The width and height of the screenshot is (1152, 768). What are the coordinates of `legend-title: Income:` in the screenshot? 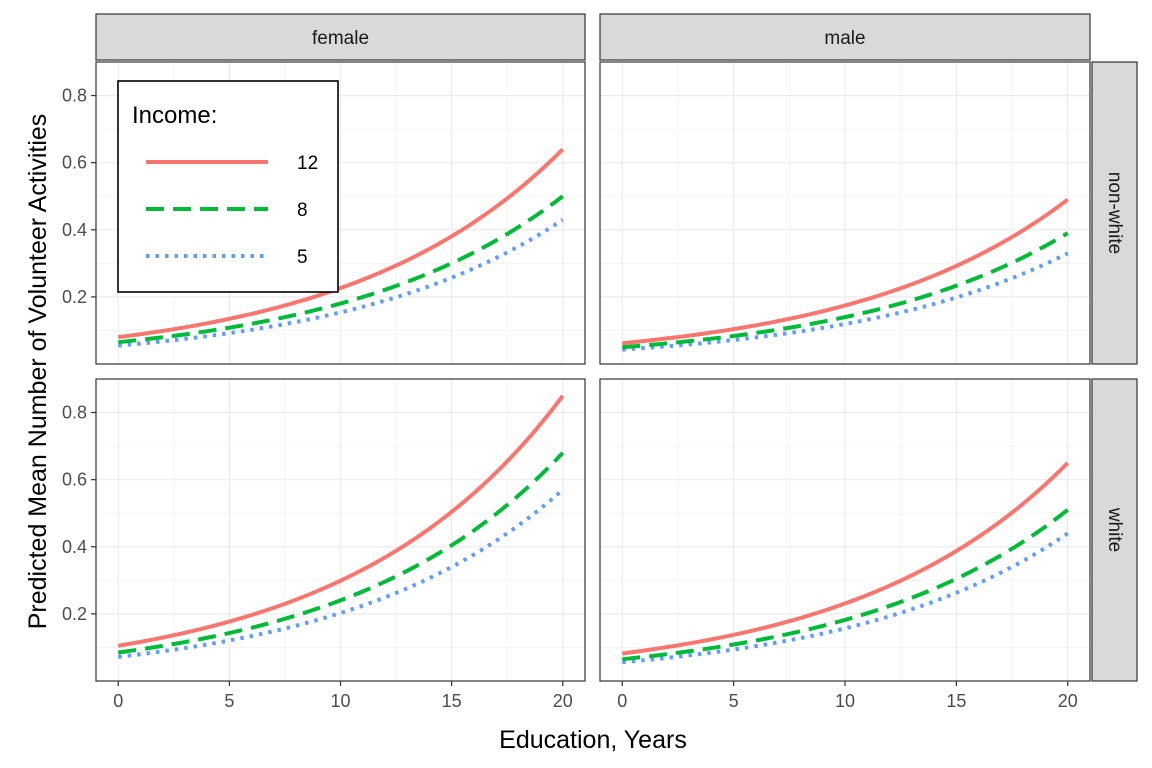 It's located at (174, 115).